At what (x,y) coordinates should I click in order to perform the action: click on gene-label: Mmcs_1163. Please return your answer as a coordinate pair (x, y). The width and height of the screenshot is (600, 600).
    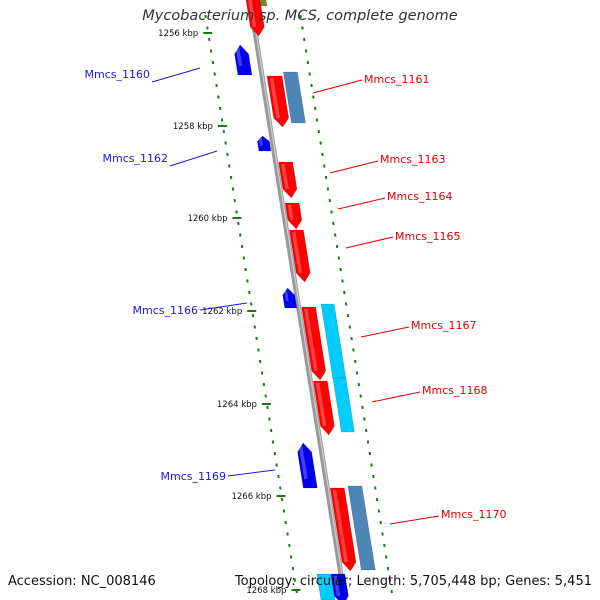
    Looking at the image, I should click on (412, 159).